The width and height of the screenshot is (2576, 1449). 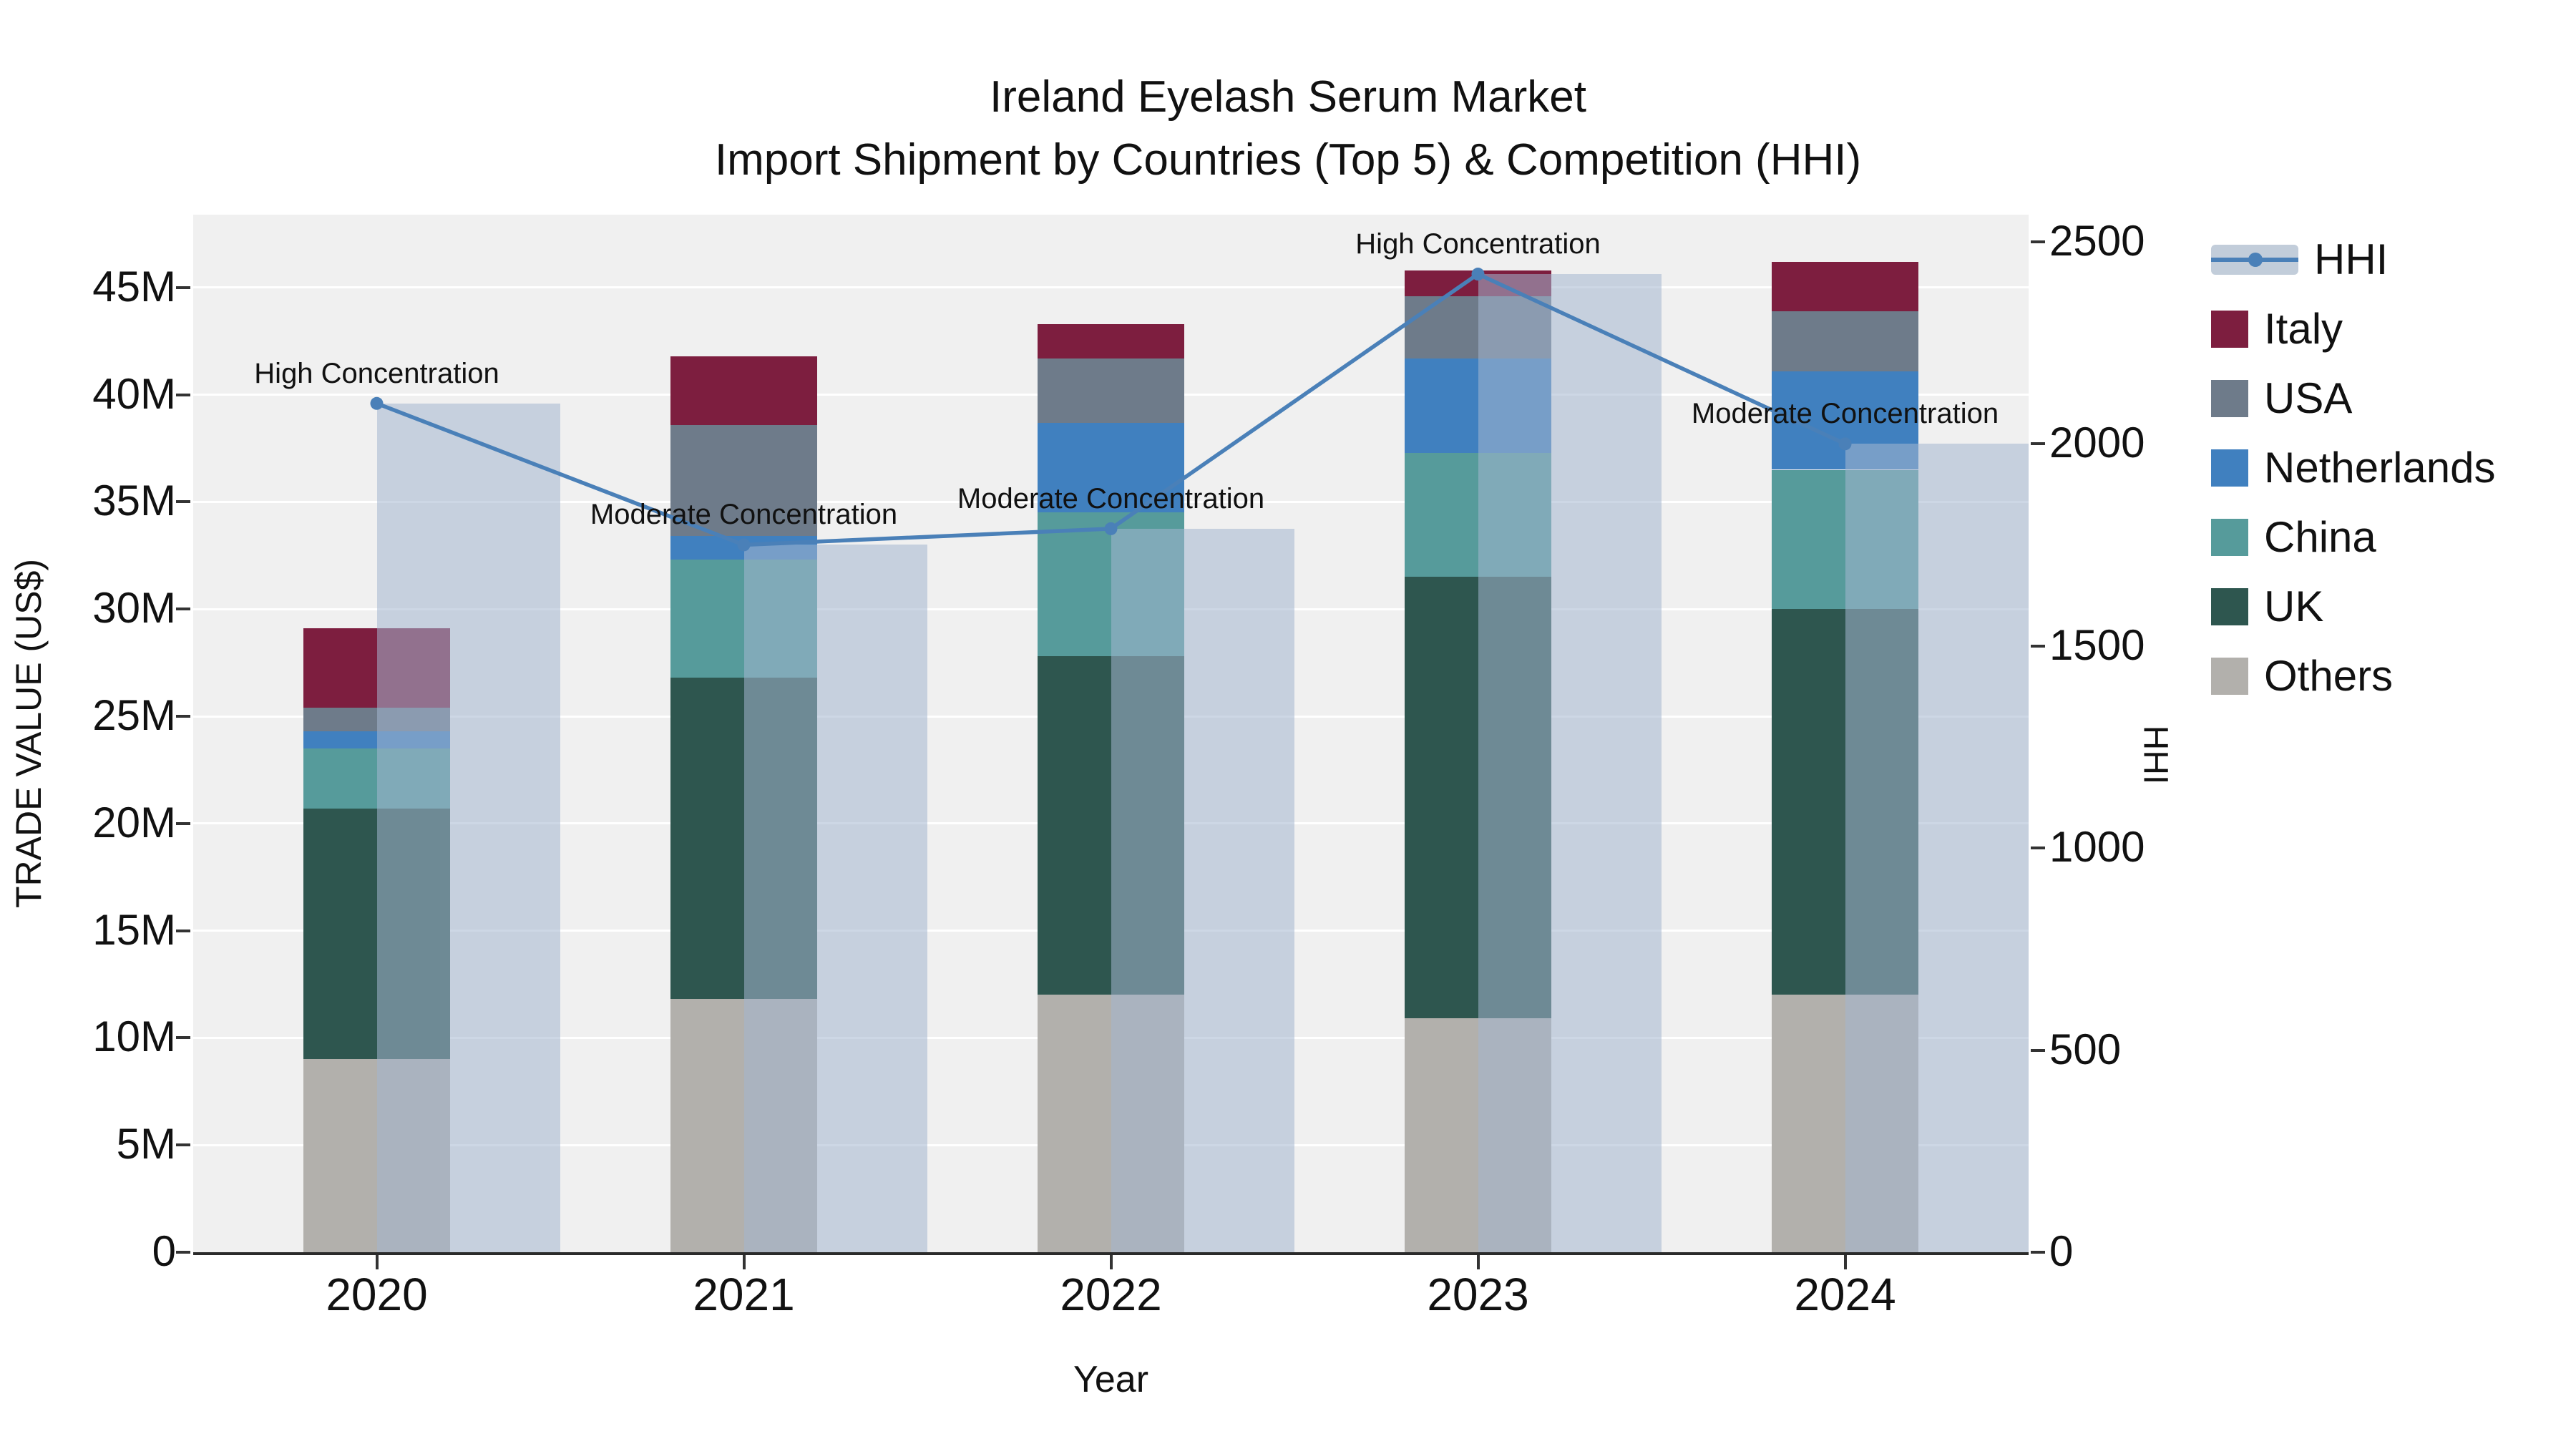 What do you see at coordinates (2329, 676) in the screenshot?
I see `legend-label: Others` at bounding box center [2329, 676].